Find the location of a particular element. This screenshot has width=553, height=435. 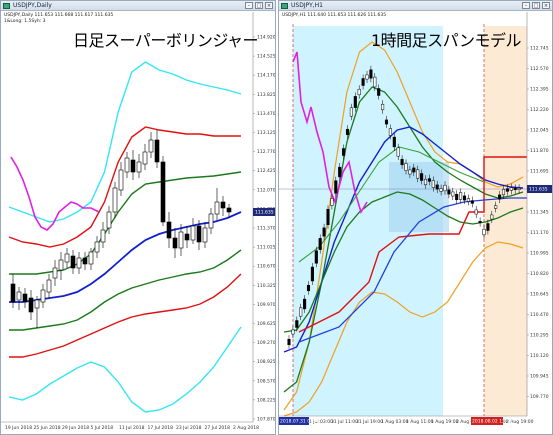

date-label: 1 Aug 03:00 is located at coordinates (395, 422).